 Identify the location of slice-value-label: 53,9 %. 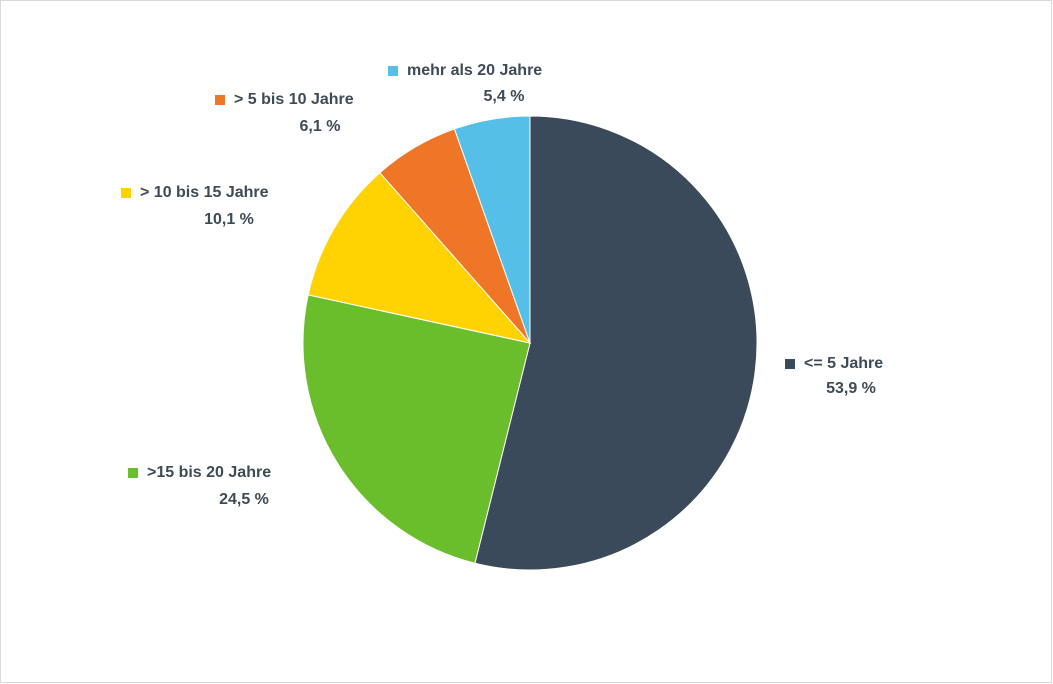
(851, 388).